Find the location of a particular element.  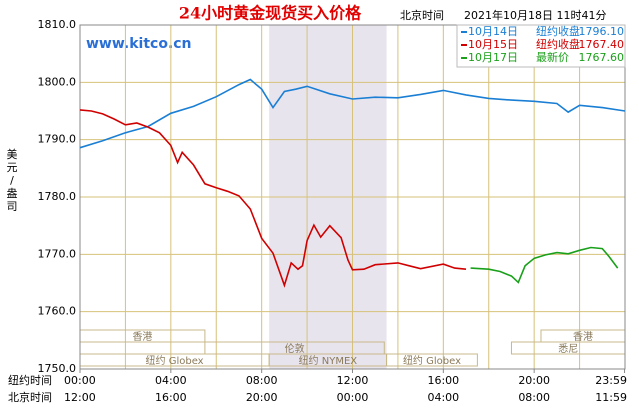

chart-title: 24小时黄金现货买入价格 is located at coordinates (270, 13).